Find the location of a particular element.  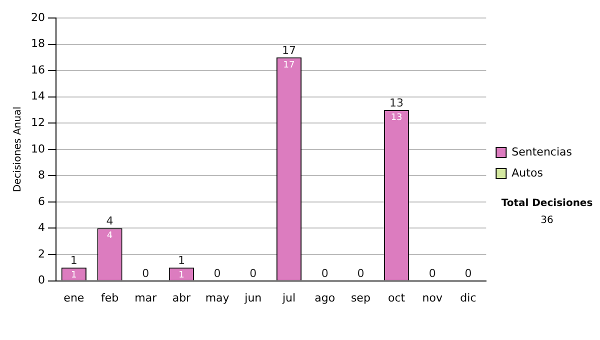

y-tick-label: 0 is located at coordinates (41, 280).